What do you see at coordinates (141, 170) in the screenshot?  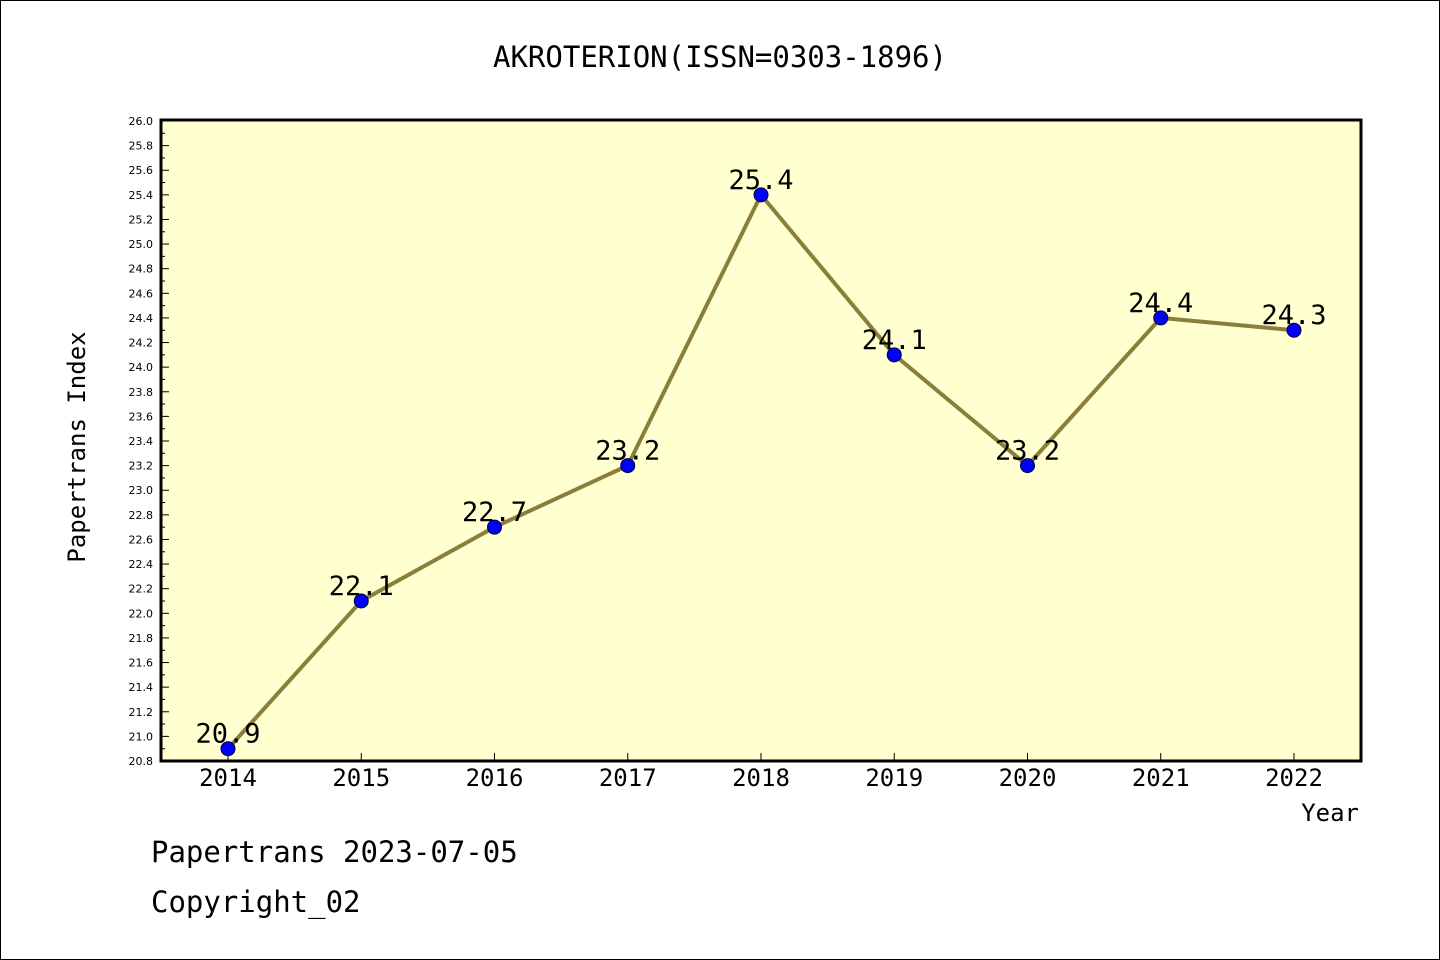 I see `y-tick-label: 25.6` at bounding box center [141, 170].